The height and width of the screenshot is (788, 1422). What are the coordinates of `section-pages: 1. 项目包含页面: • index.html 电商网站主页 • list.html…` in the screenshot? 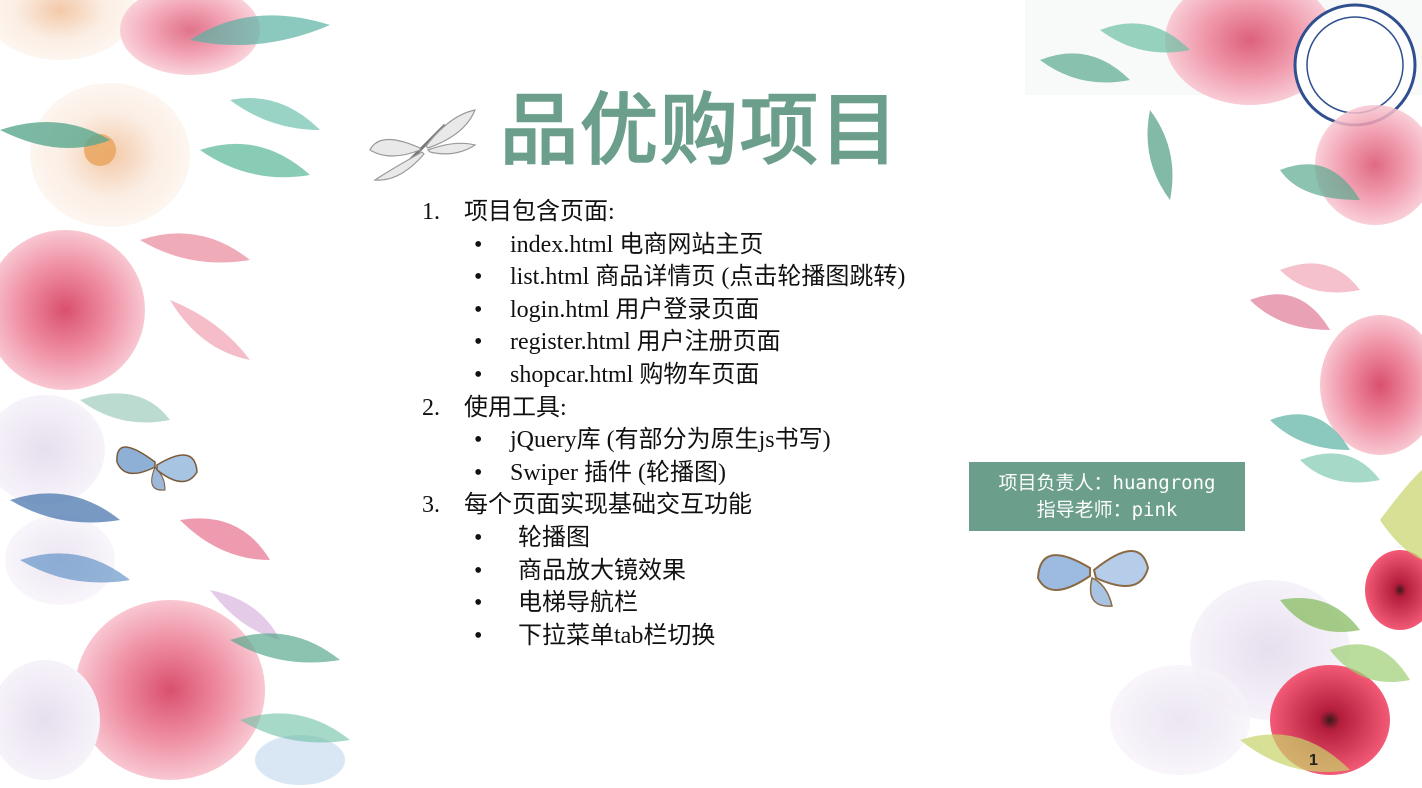 It's located at (702, 294).